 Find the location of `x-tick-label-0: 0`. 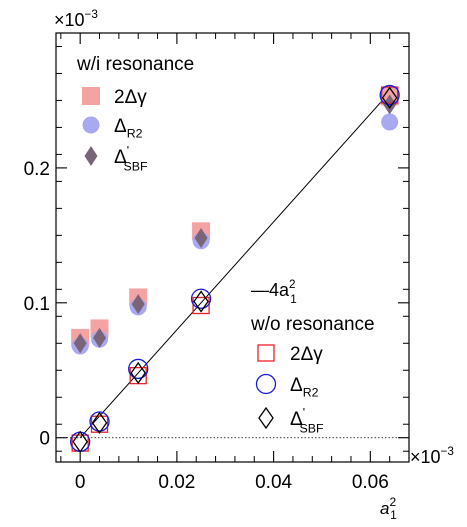

x-tick-label-0: 0 is located at coordinates (80, 482).